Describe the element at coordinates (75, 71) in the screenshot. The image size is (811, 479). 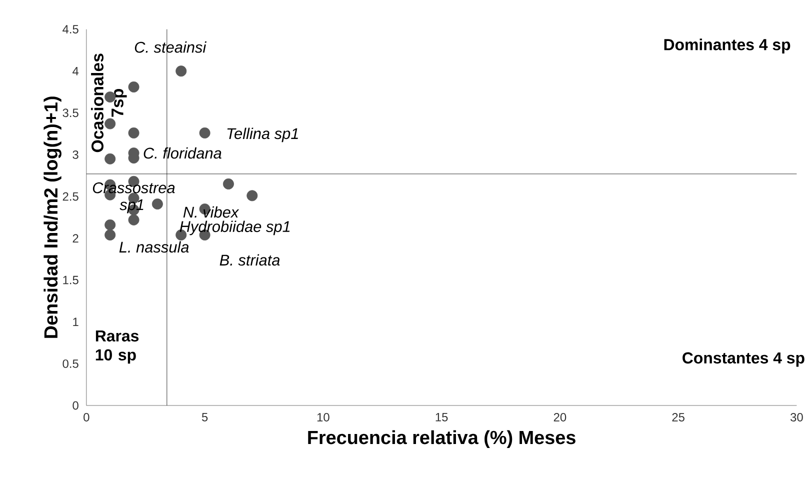
I see `y-tick-label: 4` at that location.